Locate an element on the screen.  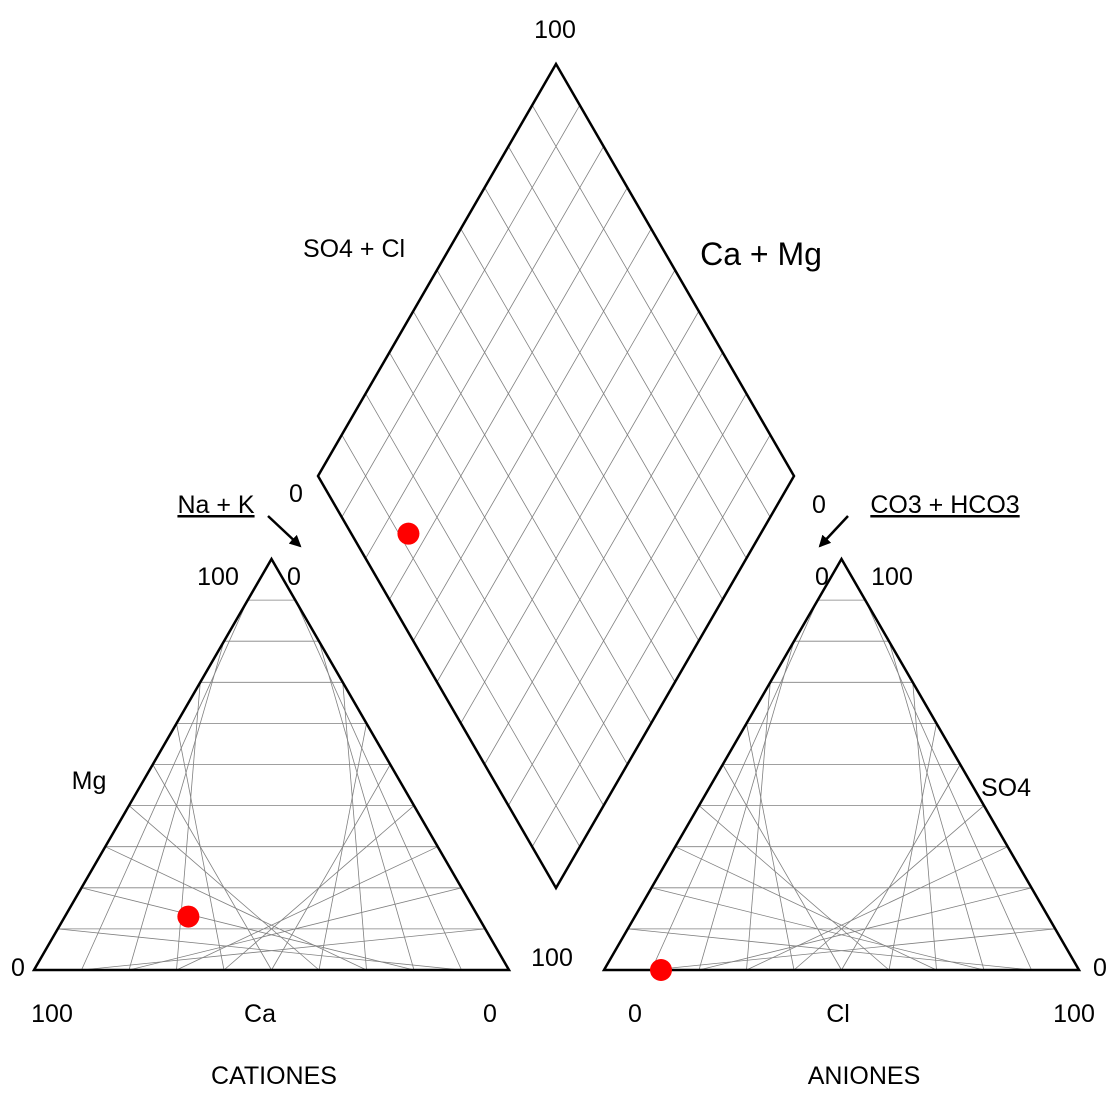
cation-title: CATIONES is located at coordinates (274, 1076).